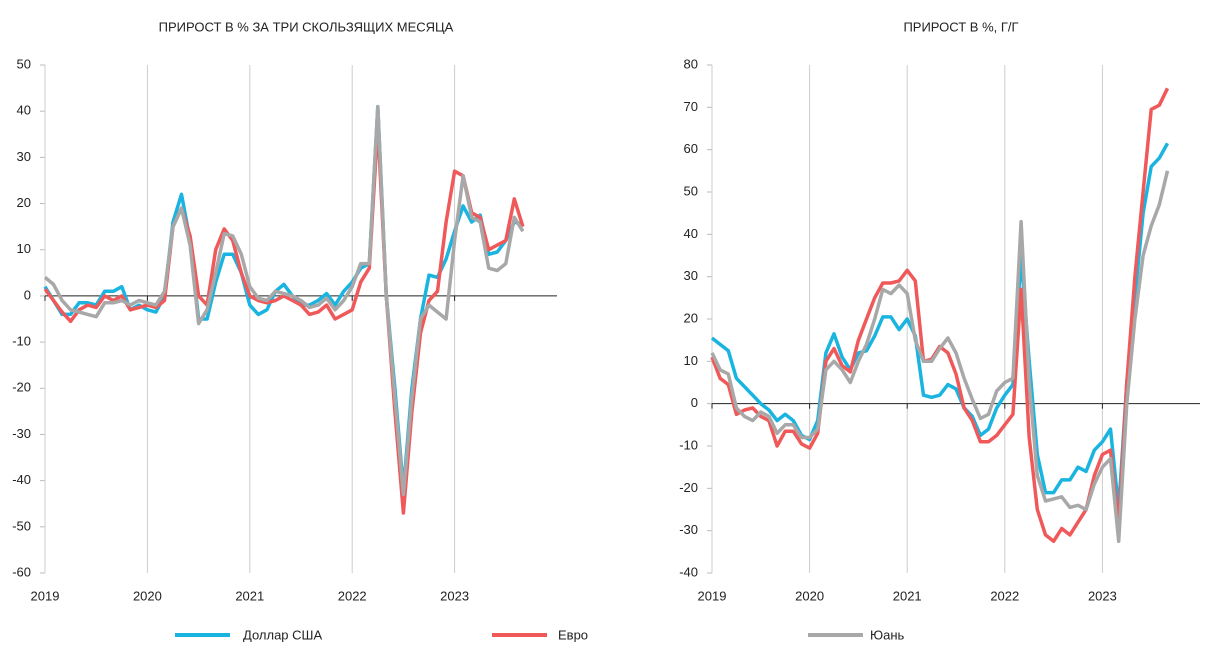  What do you see at coordinates (691, 148) in the screenshot?
I see `y-tick-label: 60` at bounding box center [691, 148].